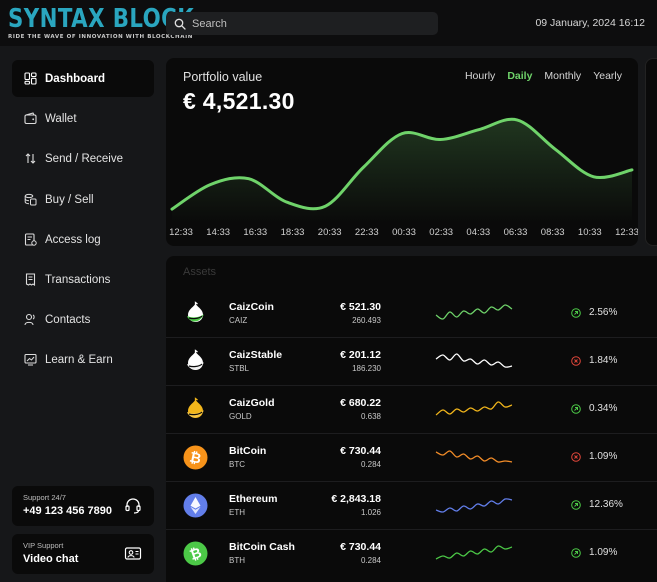 The width and height of the screenshot is (657, 582). Describe the element at coordinates (251, 307) in the screenshot. I see `asset-name: CaizCoin` at that location.